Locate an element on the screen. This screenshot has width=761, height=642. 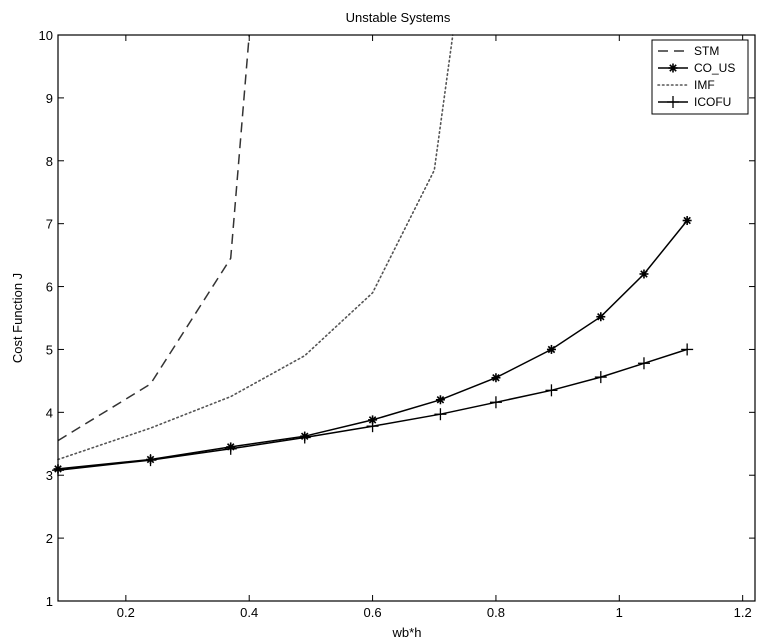
x-tick-label: 0.4 is located at coordinates (249, 612).